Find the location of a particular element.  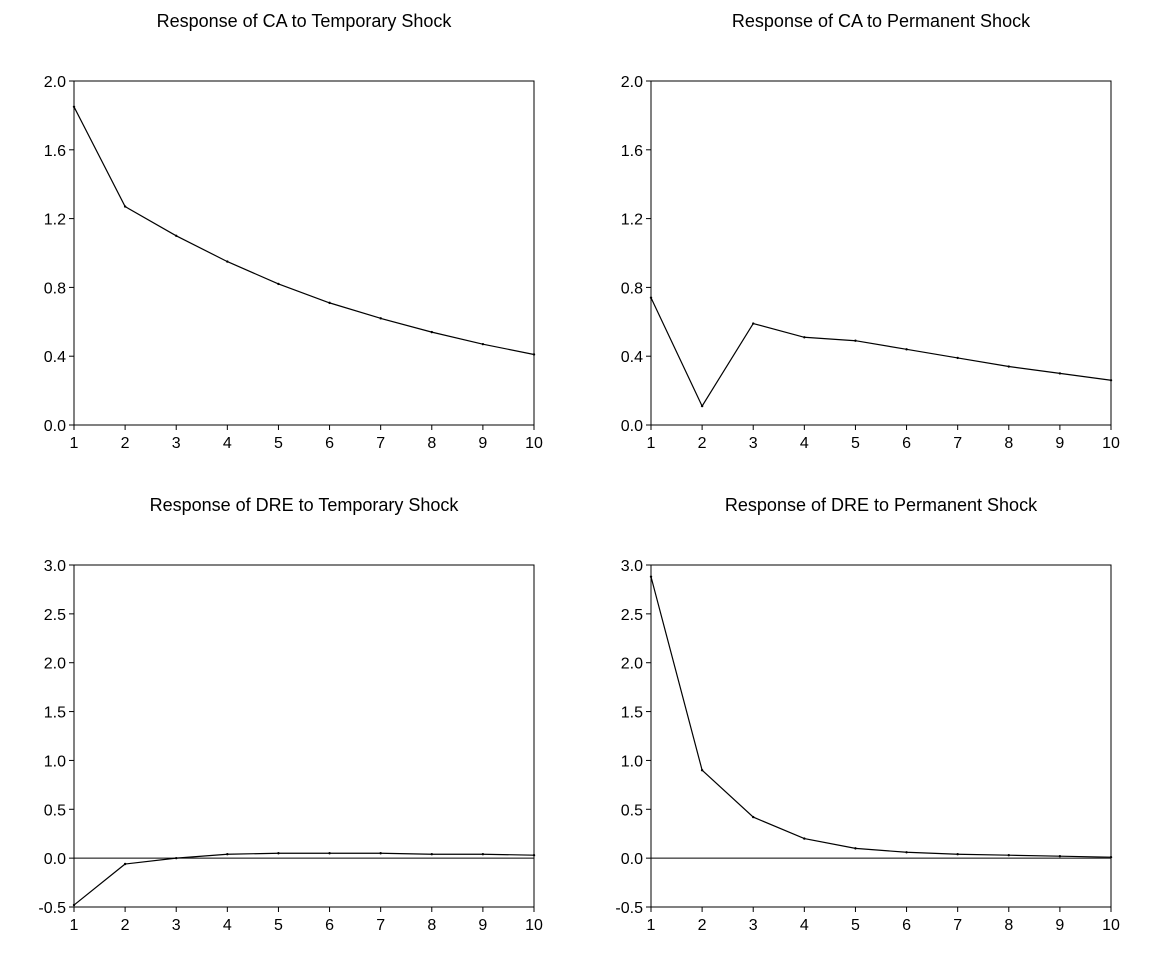

ca-temporary-y-tick-label: 2.0 is located at coordinates (55, 82).